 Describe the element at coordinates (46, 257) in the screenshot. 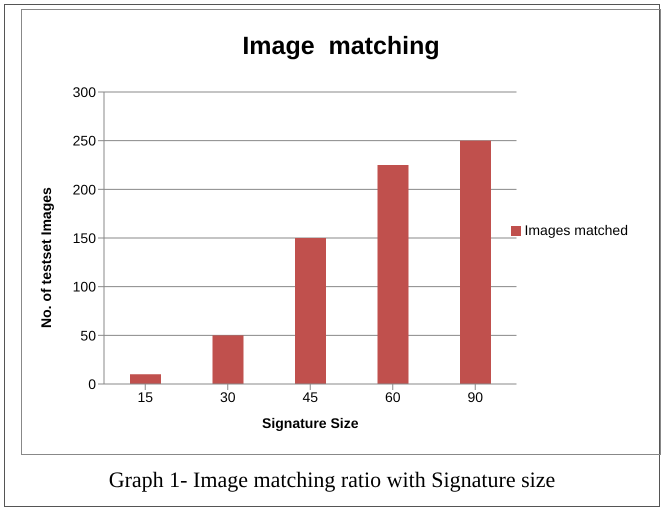

I see `y-axis-title: No. of testset Images` at that location.